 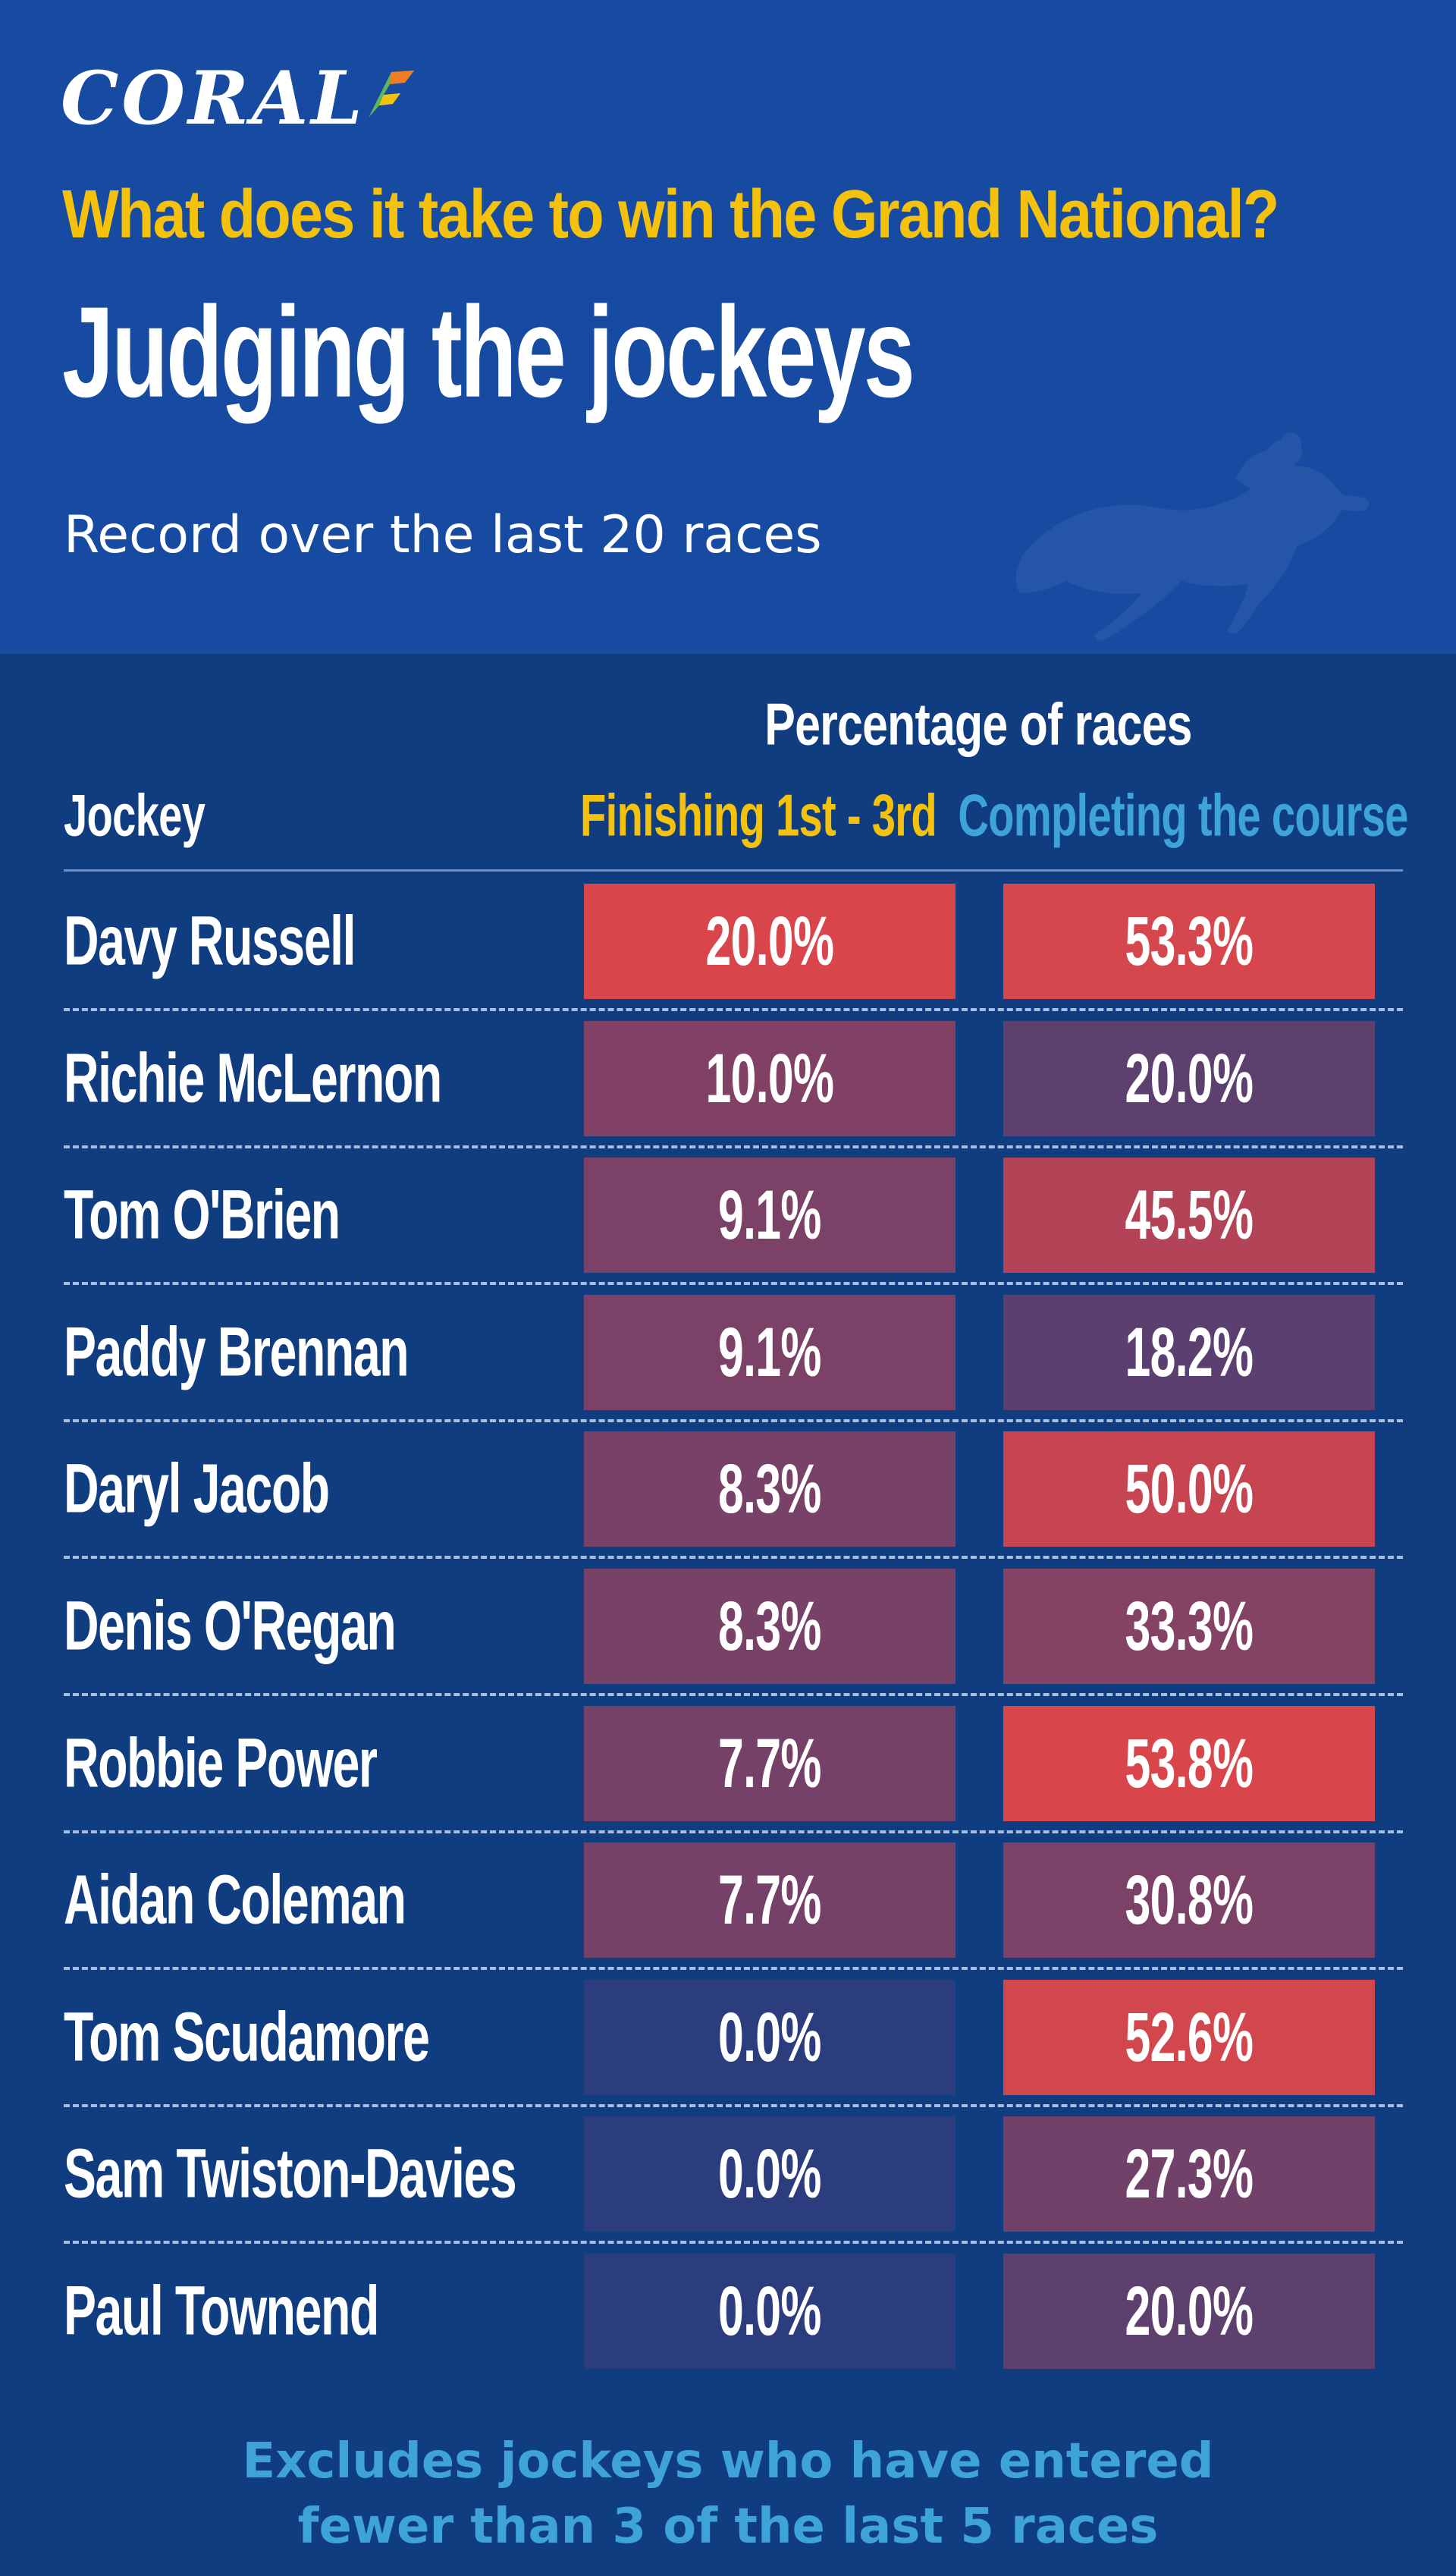 What do you see at coordinates (221, 1763) in the screenshot?
I see `row-jockey-name: Robbie Power` at bounding box center [221, 1763].